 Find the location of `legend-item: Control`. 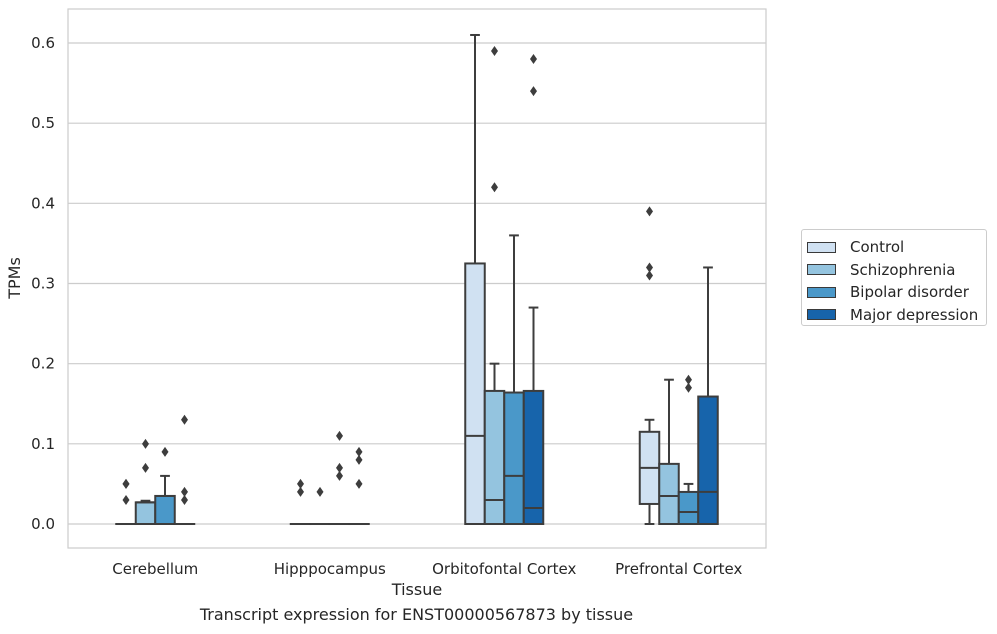

legend-item: Control is located at coordinates (896, 247).